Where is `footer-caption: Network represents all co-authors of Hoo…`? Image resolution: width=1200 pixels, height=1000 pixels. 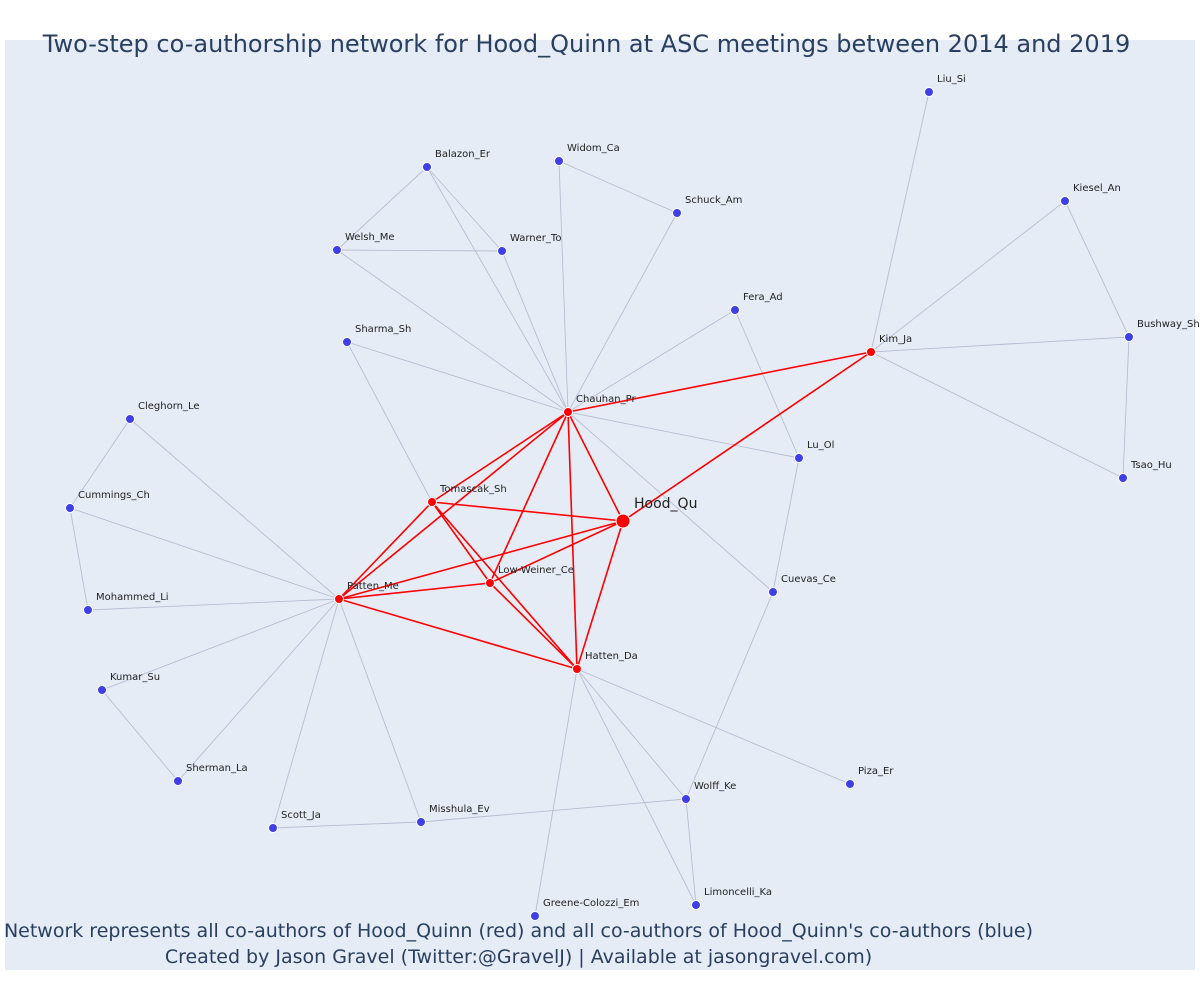
footer-caption: Network represents all co-authors of Hoo… is located at coordinates (518, 944).